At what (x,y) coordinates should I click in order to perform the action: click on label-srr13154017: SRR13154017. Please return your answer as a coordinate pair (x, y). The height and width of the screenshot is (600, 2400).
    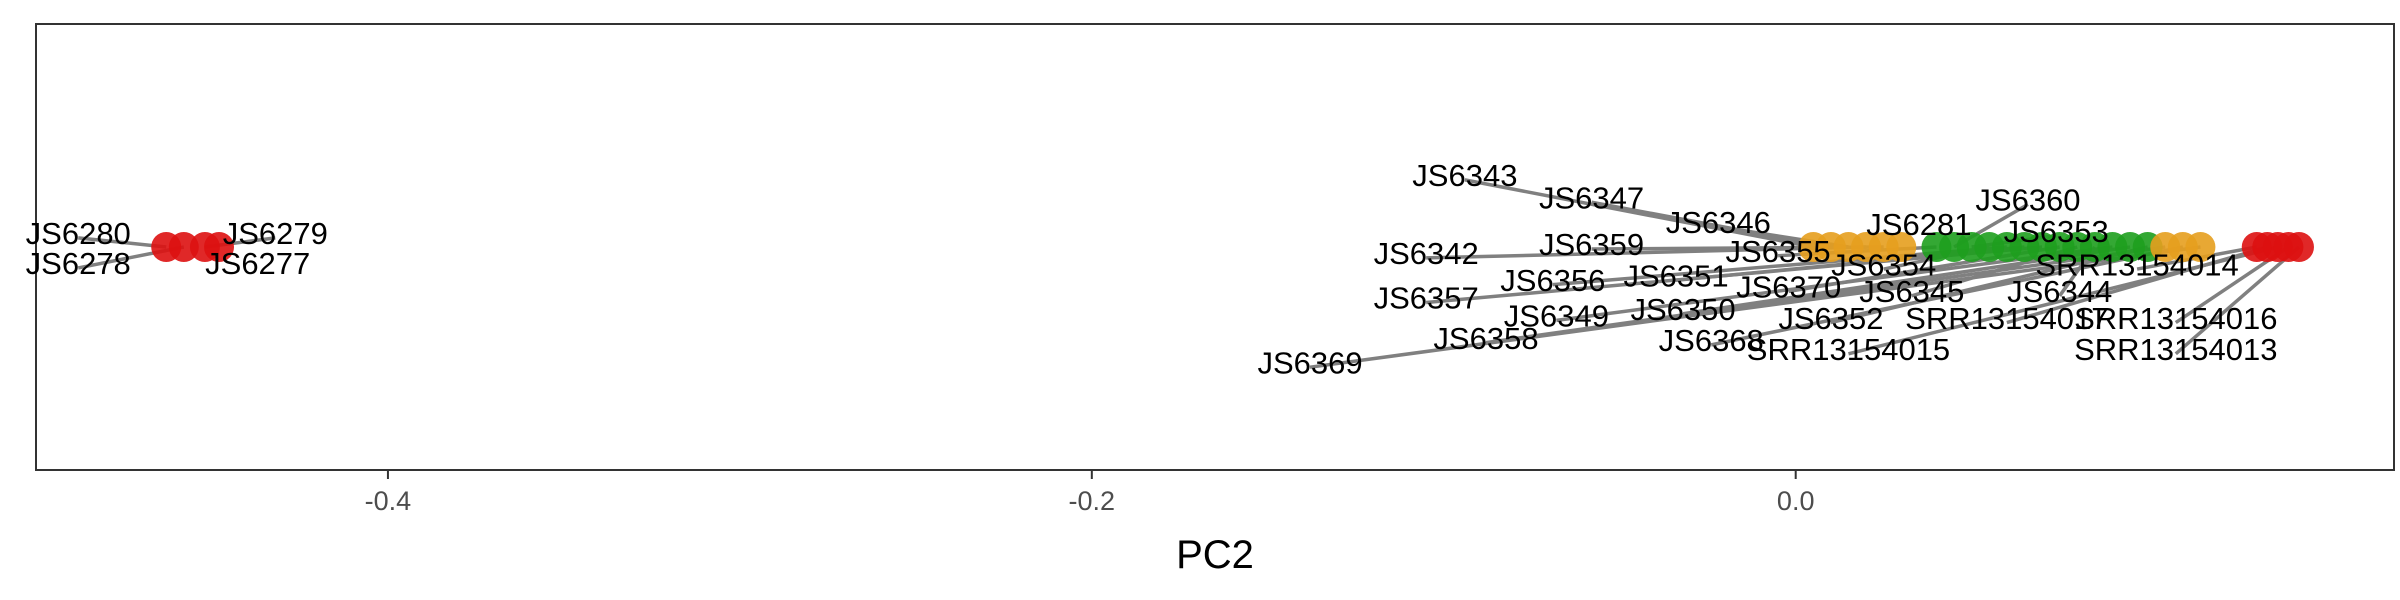
    Looking at the image, I should click on (2006, 318).